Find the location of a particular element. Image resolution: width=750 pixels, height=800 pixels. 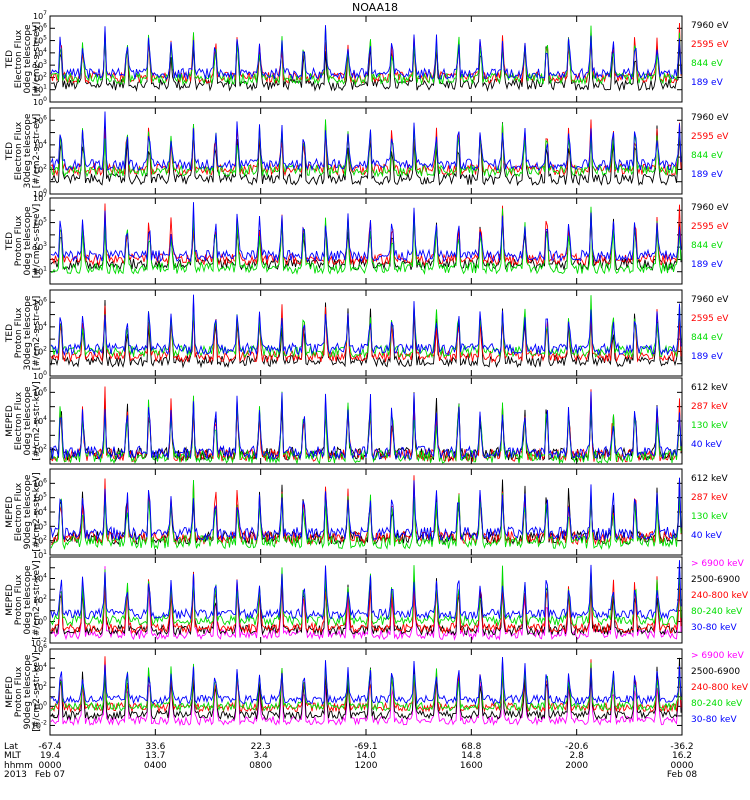

x-tick-hhmm: 2000 is located at coordinates (576, 766).